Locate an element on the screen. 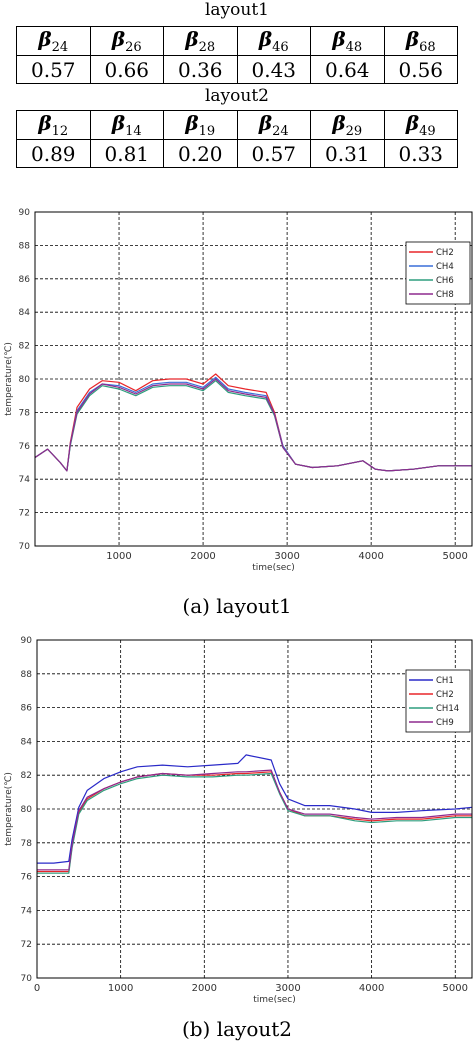 Image resolution: width=474 pixels, height=1045 pixels. table-header-row: β24 β26 β28 β46 β48 β68 is located at coordinates (237, 41).